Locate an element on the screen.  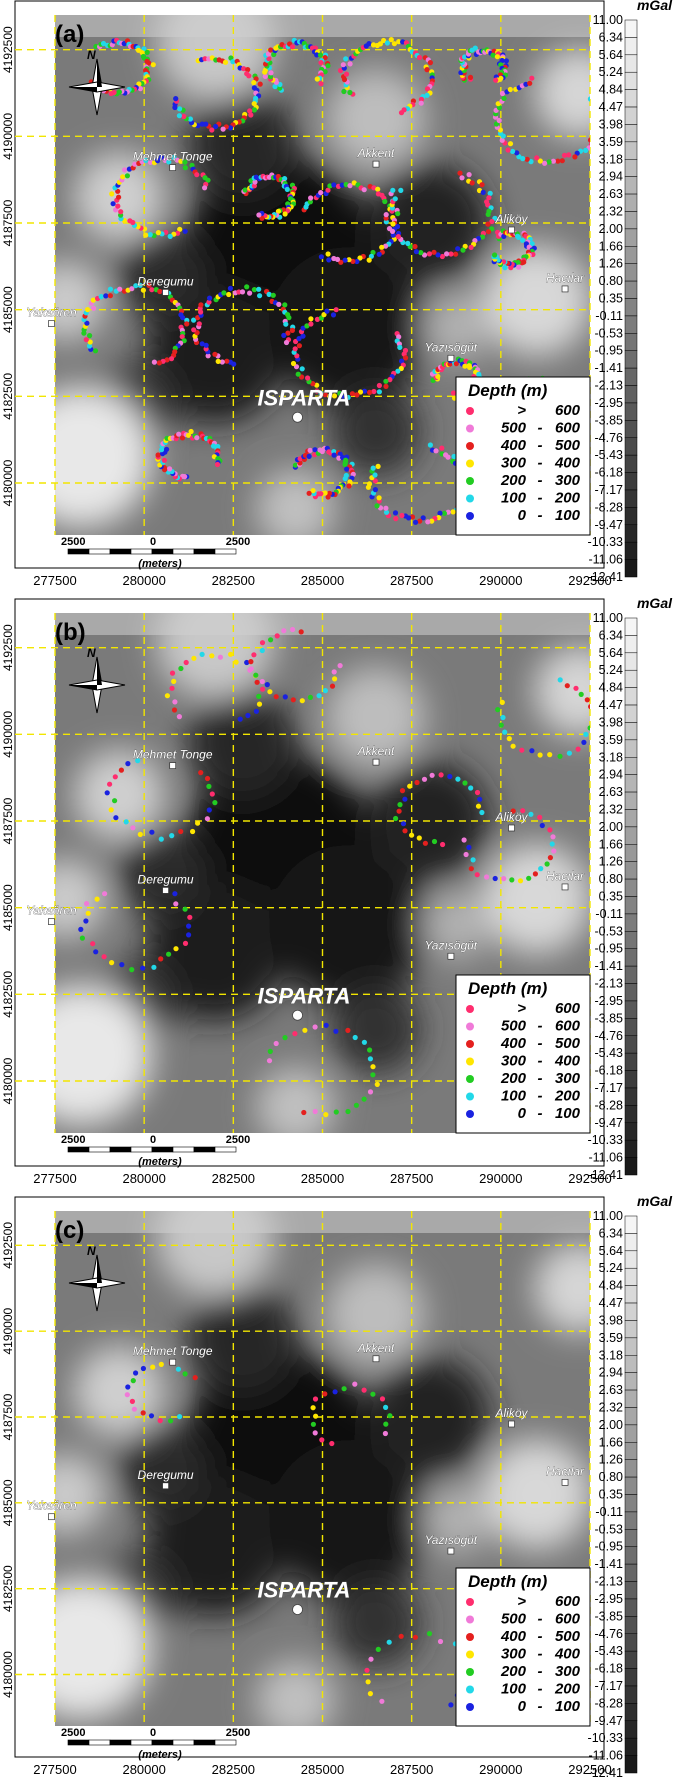
north-label: N is located at coordinates (91, 1251).